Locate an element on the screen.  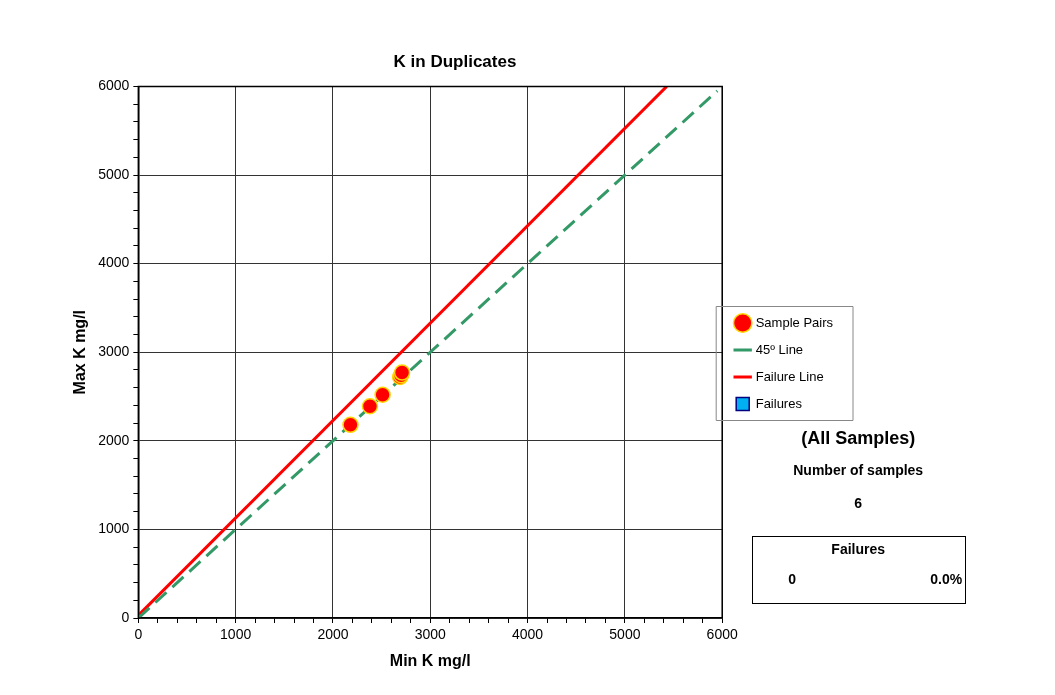
x-tick-label: 1000 is located at coordinates (236, 634).